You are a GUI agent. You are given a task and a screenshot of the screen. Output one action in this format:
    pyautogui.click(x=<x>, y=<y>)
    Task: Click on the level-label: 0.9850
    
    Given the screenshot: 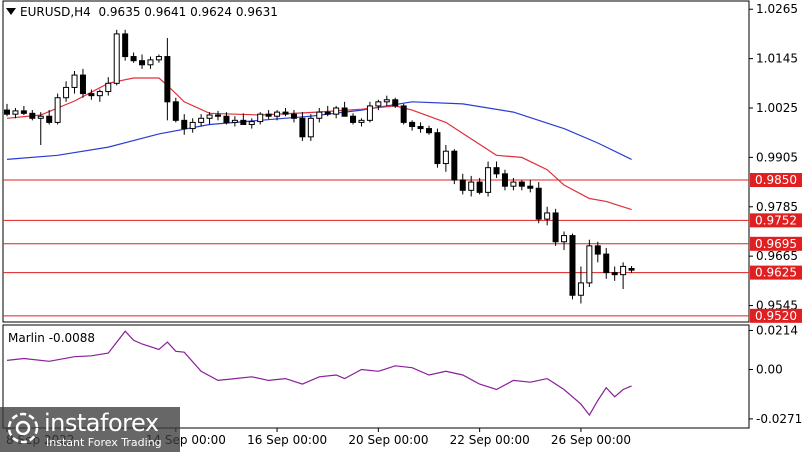 What is the action you would take?
    pyautogui.click(x=776, y=180)
    